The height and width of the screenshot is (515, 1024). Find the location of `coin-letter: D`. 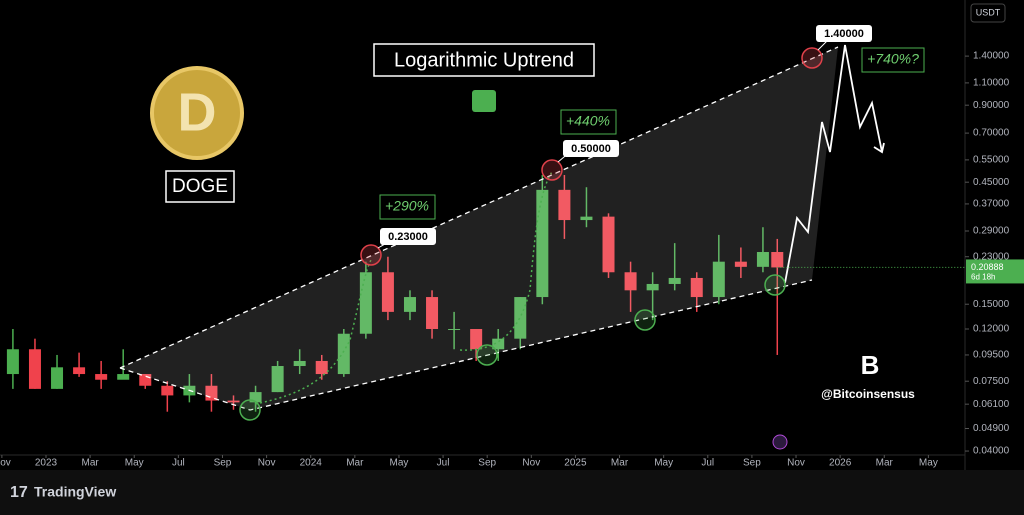

coin-letter: D is located at coordinates (197, 112).